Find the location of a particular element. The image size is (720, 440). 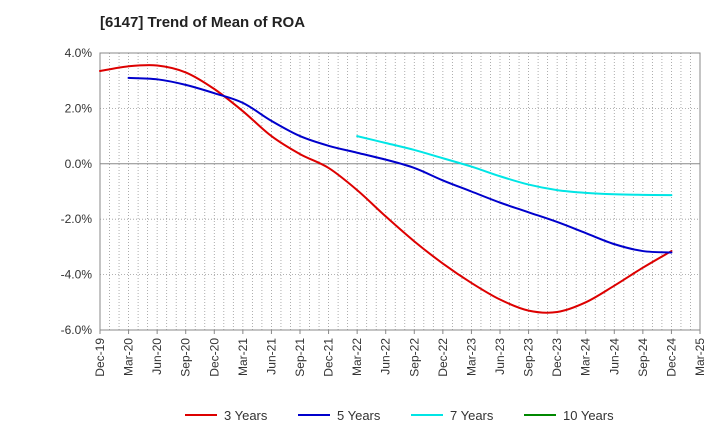

x-tick-label: Dec-22 is located at coordinates (443, 357).